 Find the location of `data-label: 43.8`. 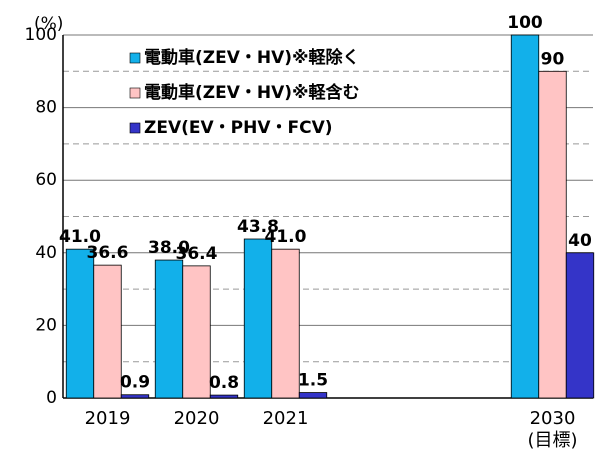

data-label: 43.8 is located at coordinates (258, 227).